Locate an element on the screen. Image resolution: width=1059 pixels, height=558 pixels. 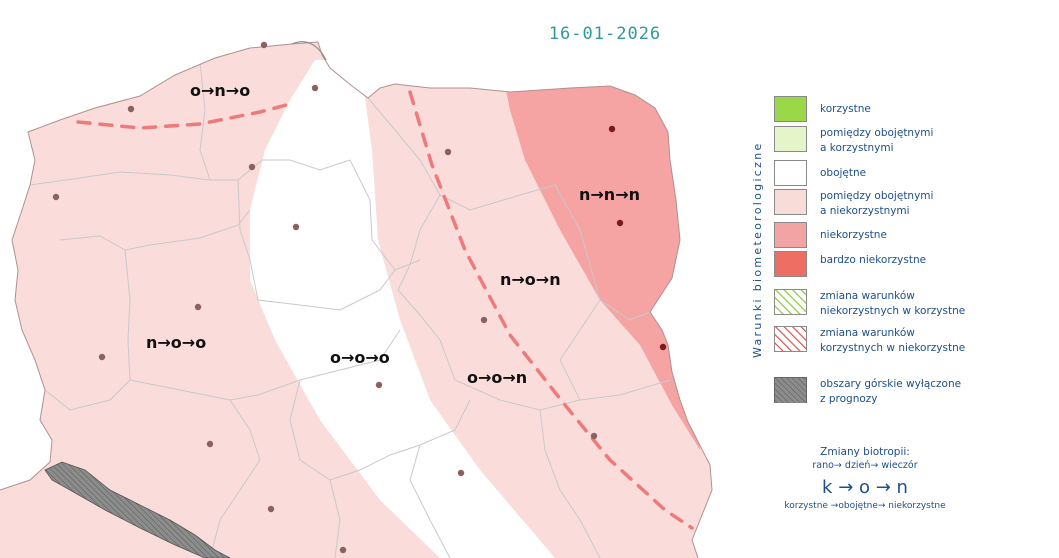
legend-label: obszary górskie wyłączone z prognozy is located at coordinates (891, 391).